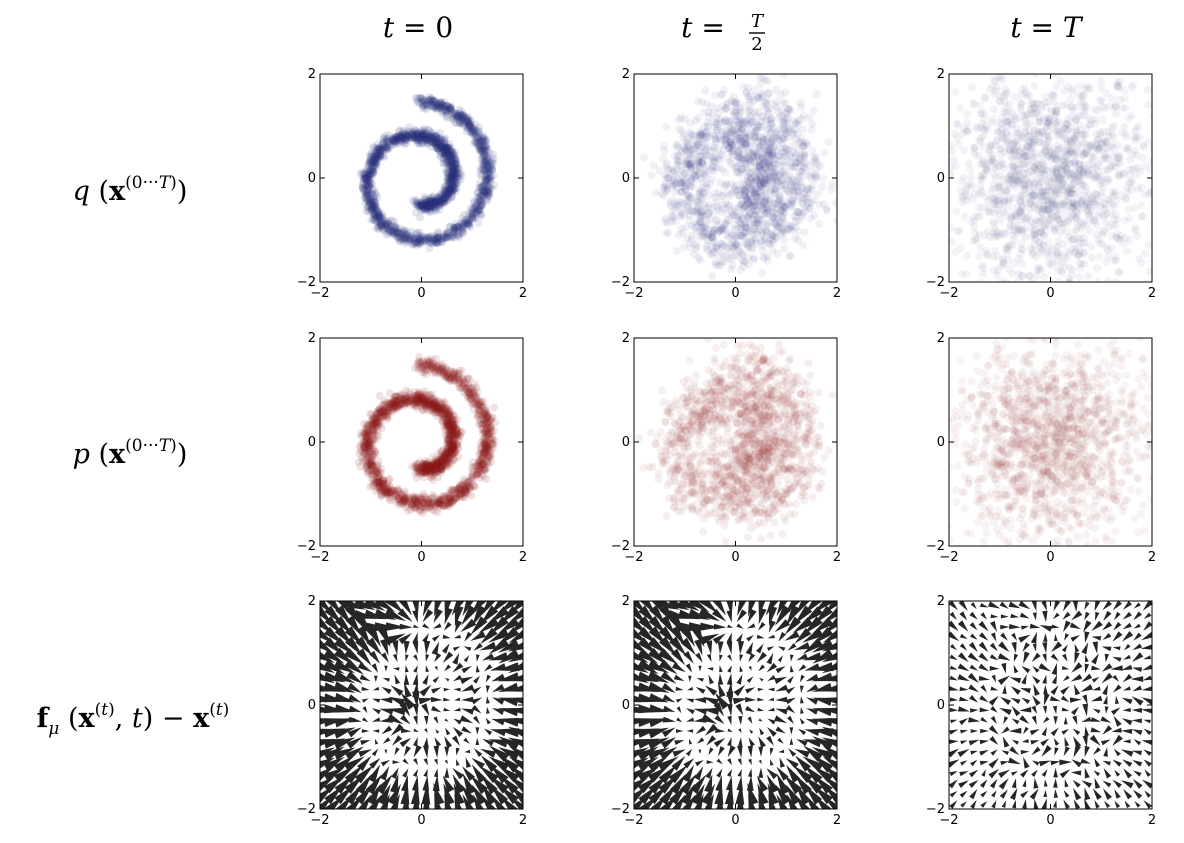 This screenshot has height=843, width=1184. What do you see at coordinates (130, 190) in the screenshot?
I see `row-label-q: q (x(0···T))` at bounding box center [130, 190].